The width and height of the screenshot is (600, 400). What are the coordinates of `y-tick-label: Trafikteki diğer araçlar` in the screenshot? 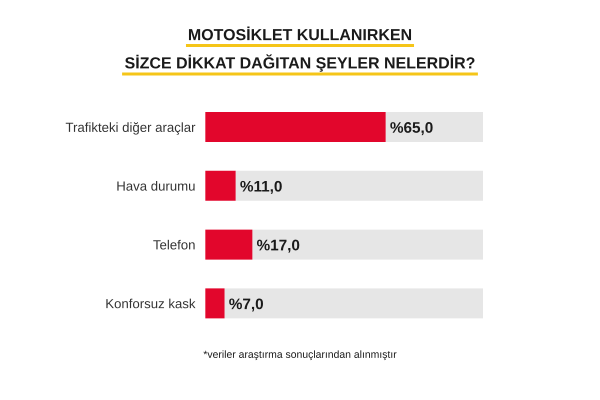 It's located at (131, 128).